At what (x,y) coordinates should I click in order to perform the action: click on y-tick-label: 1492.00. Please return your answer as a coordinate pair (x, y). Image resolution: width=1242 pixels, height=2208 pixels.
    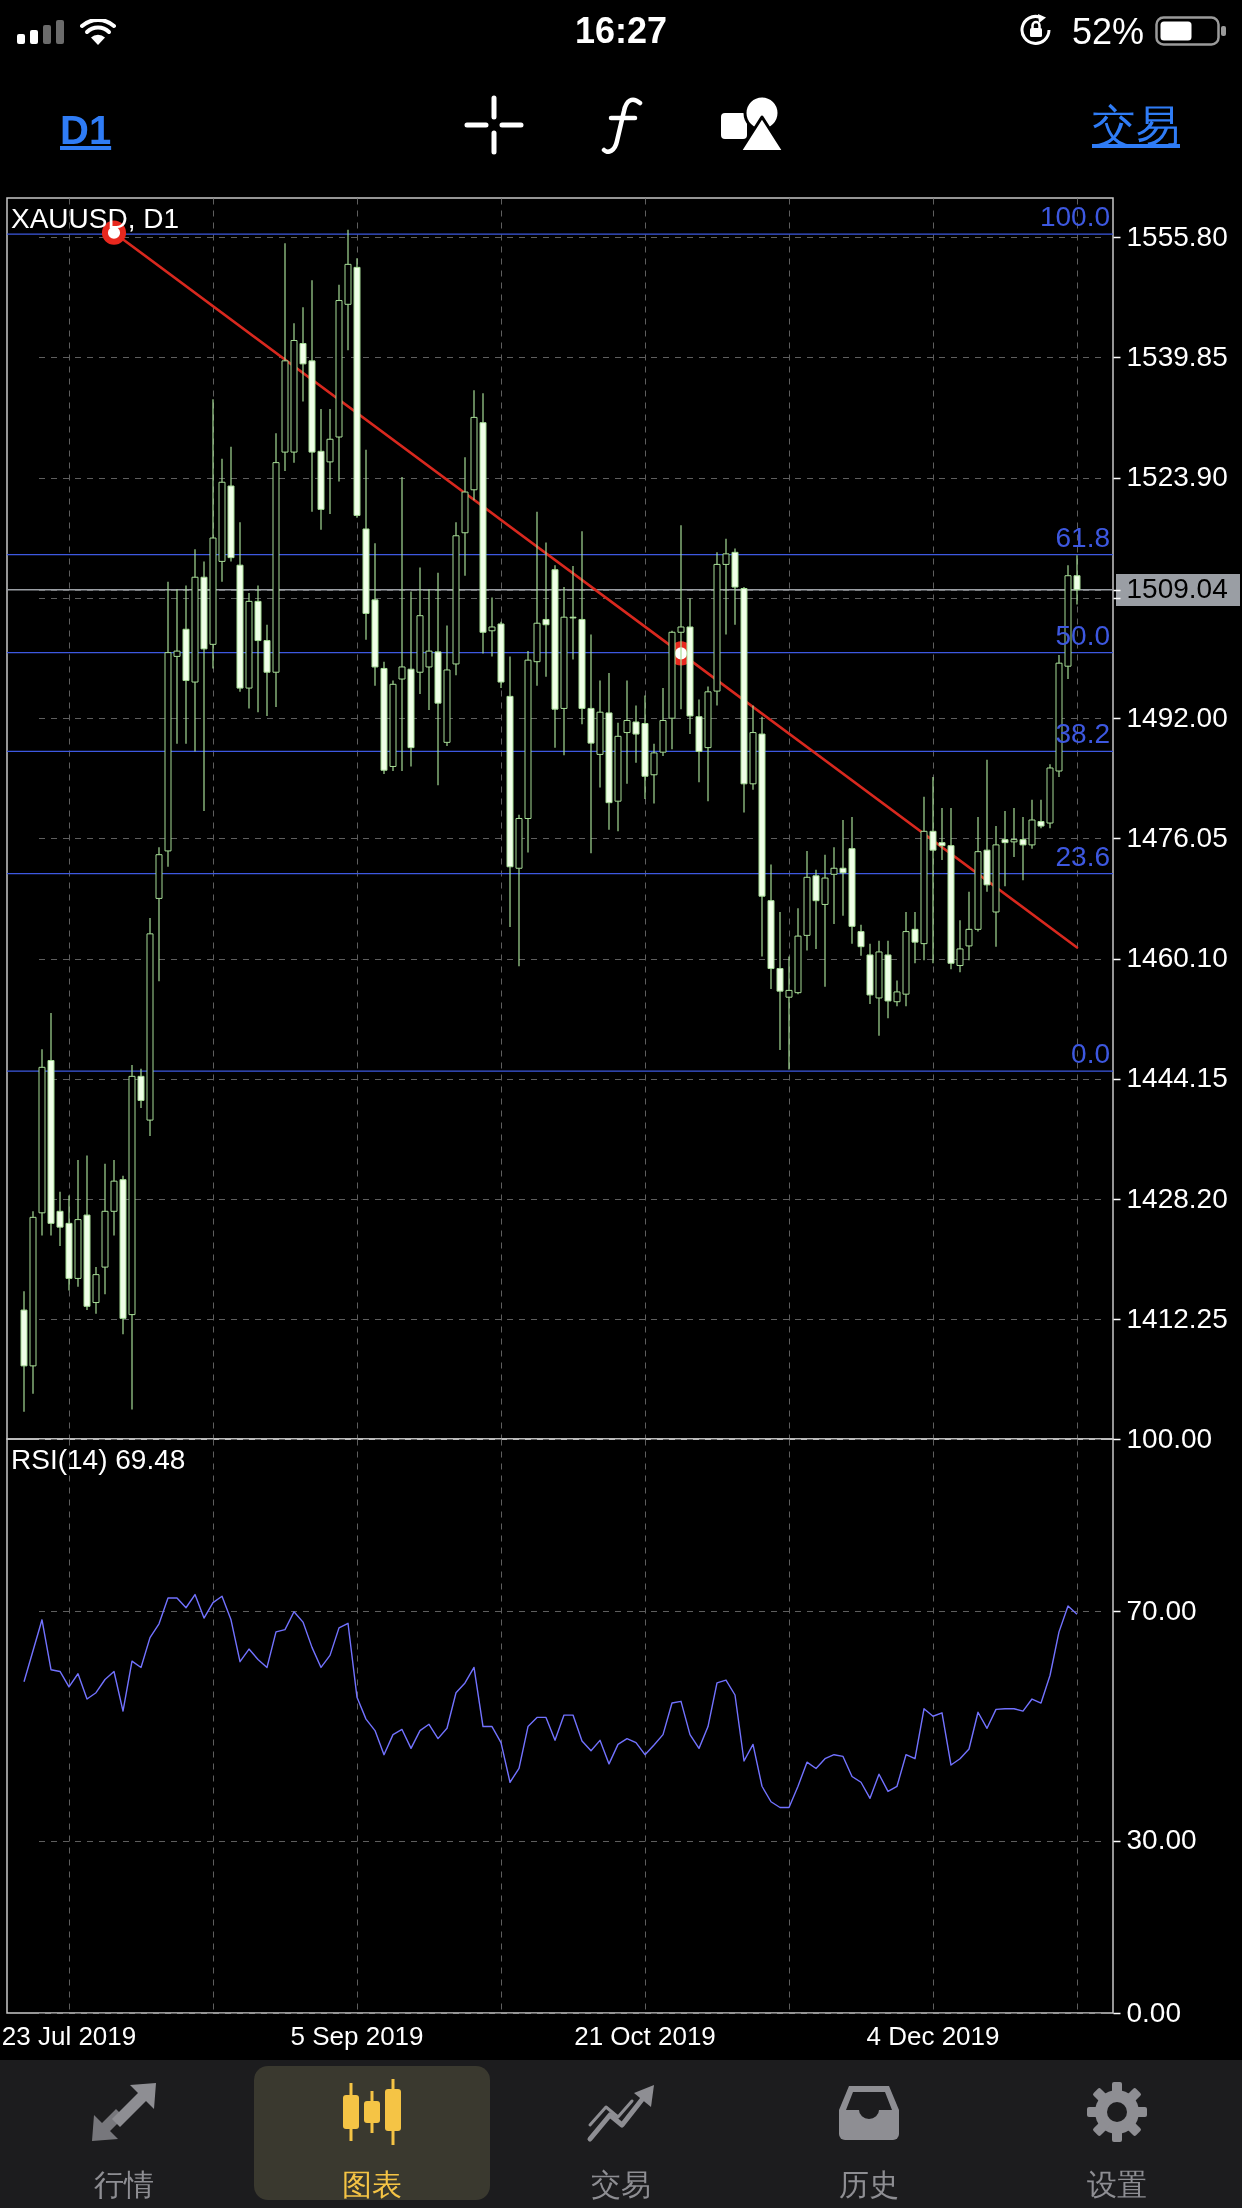
    Looking at the image, I should click on (1177, 717).